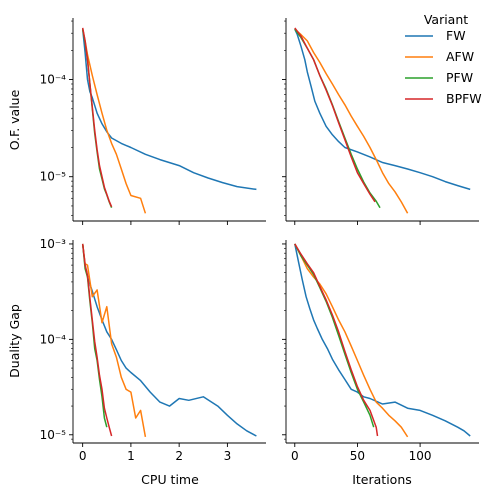 The height and width of the screenshot is (498, 498). I want to click on x-axis-label-col-1: Iterations, so click(382, 479).